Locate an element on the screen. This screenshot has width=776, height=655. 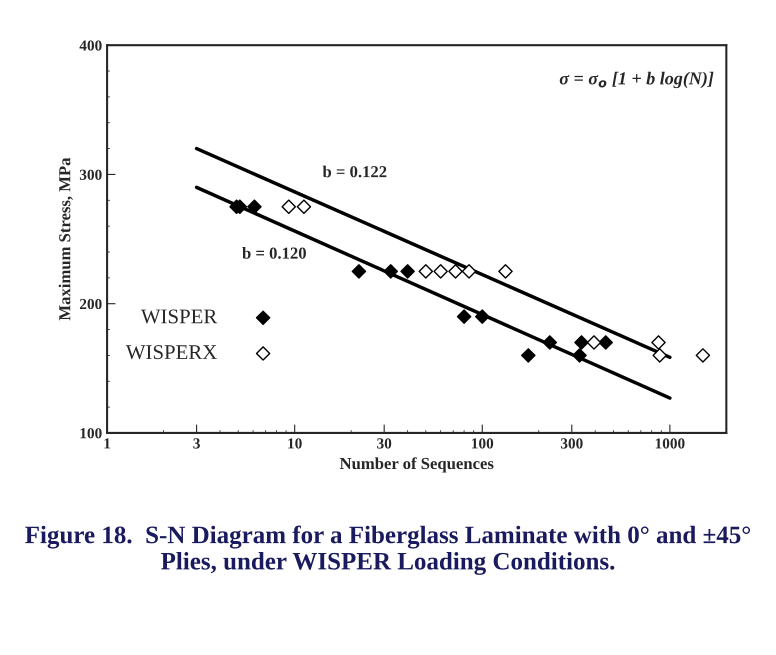
x-tick-label: 1 is located at coordinates (107, 443).